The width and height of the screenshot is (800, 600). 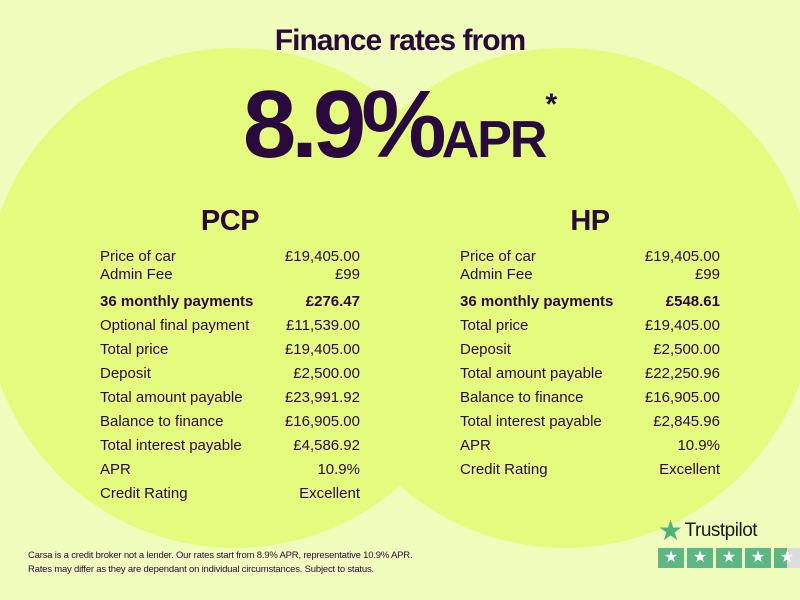 What do you see at coordinates (323, 325) in the screenshot?
I see `row-value: £11,539.00` at bounding box center [323, 325].